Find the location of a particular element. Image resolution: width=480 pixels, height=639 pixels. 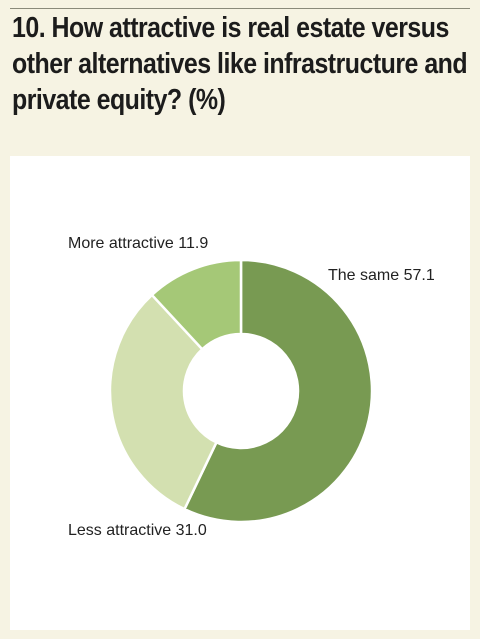

top-rule is located at coordinates (240, 8).